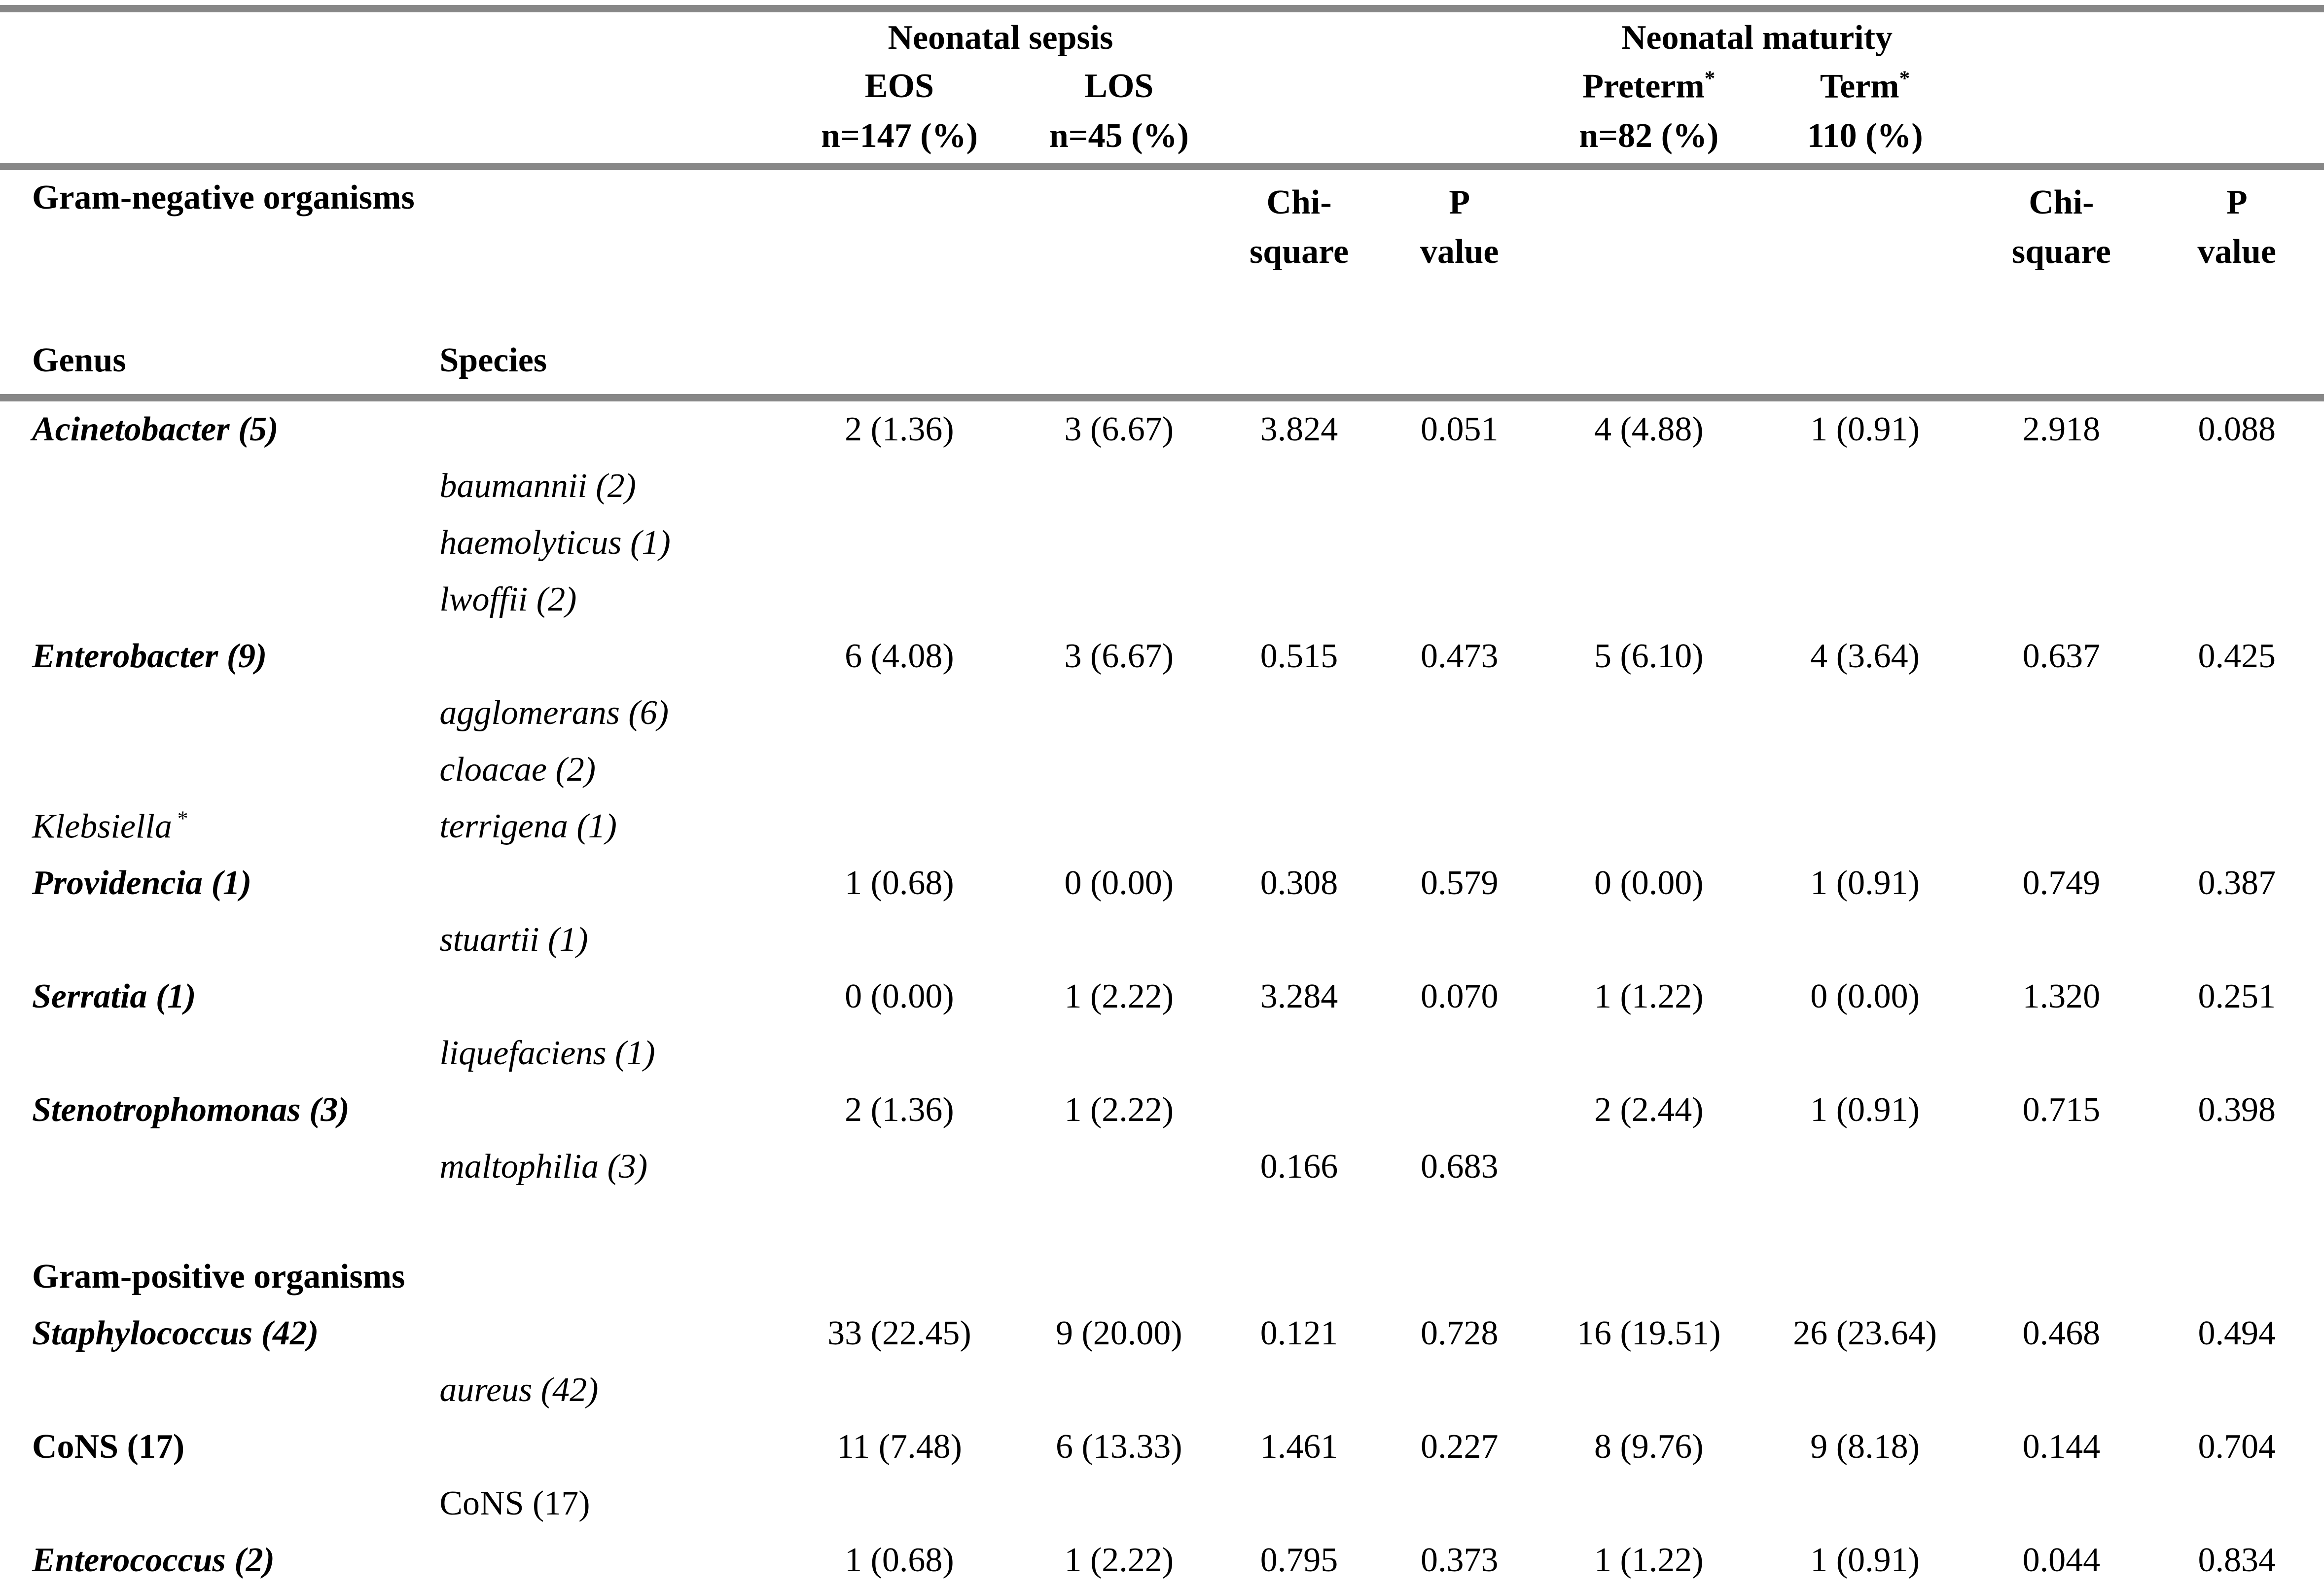  I want to click on genus-column-header: Genus, so click(79, 360).